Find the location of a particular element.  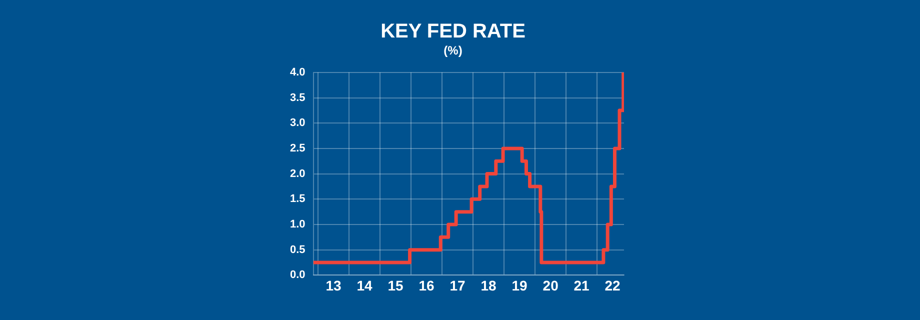

x-tick-label: 21 is located at coordinates (582, 285).